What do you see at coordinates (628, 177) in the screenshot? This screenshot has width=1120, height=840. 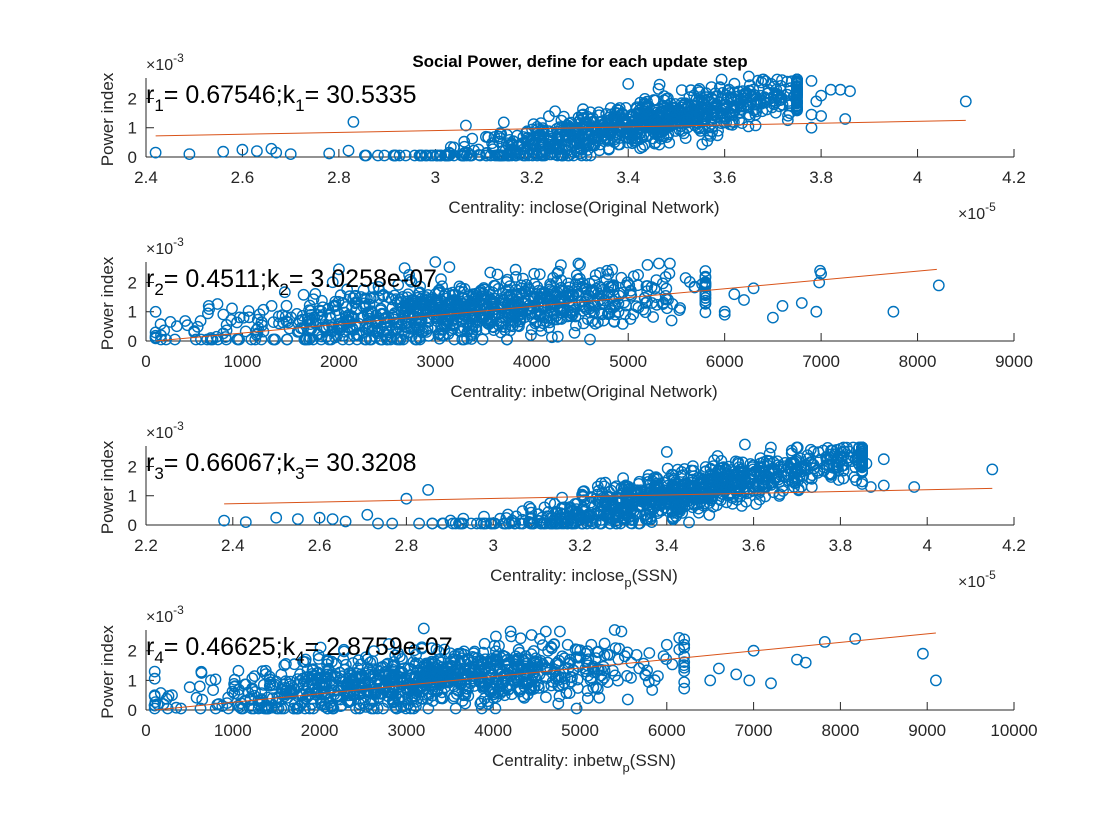 I see `x-tick-label: 3.4` at bounding box center [628, 177].